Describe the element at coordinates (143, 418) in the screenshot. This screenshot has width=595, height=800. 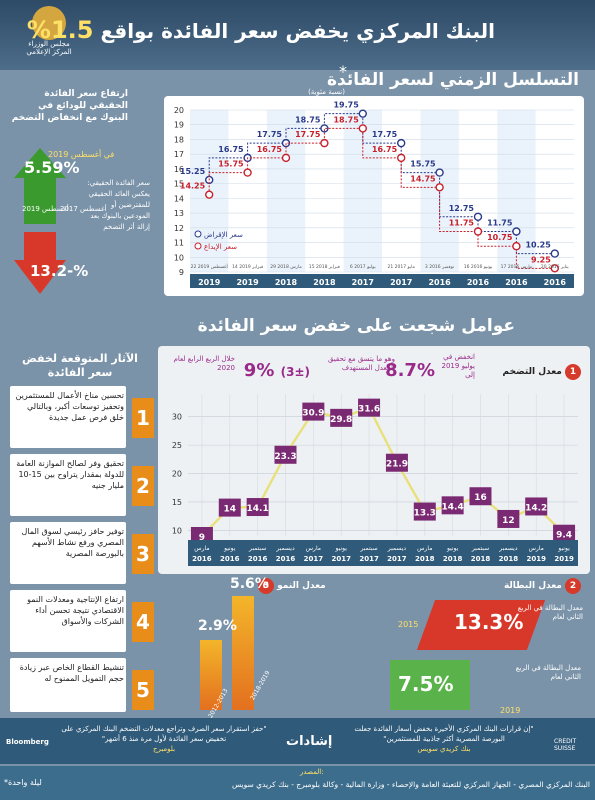
I see `effect-number: 1` at that location.